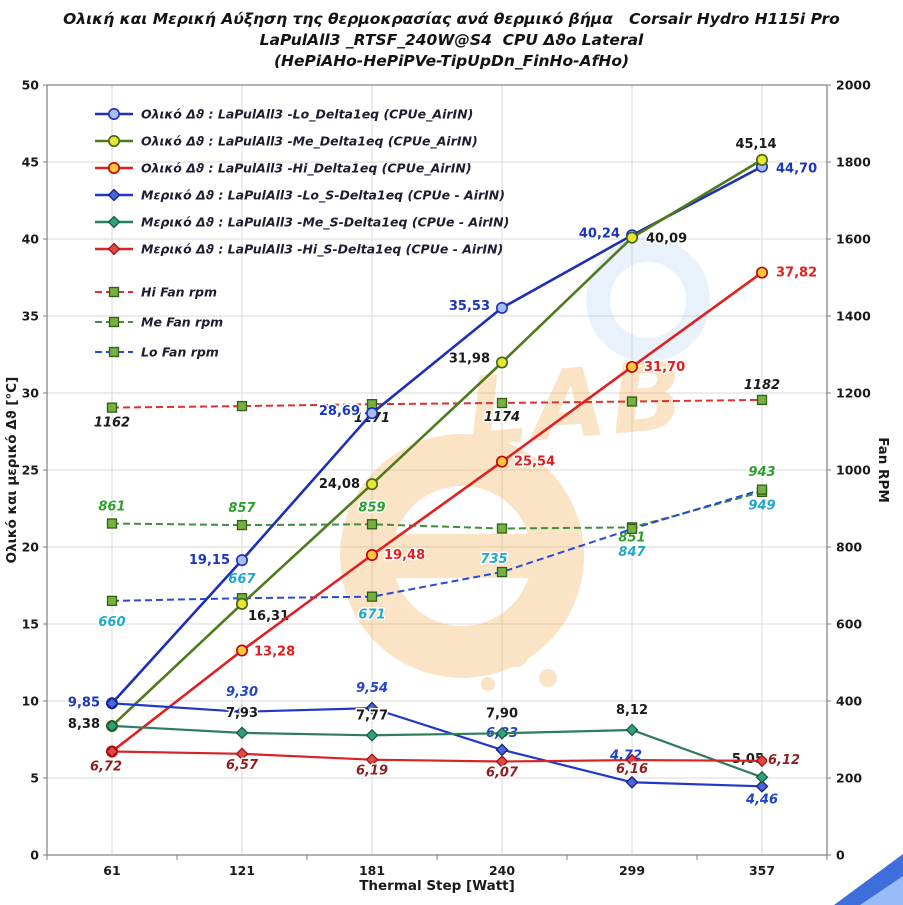  I want to click on data-label: 667, so click(242, 579).